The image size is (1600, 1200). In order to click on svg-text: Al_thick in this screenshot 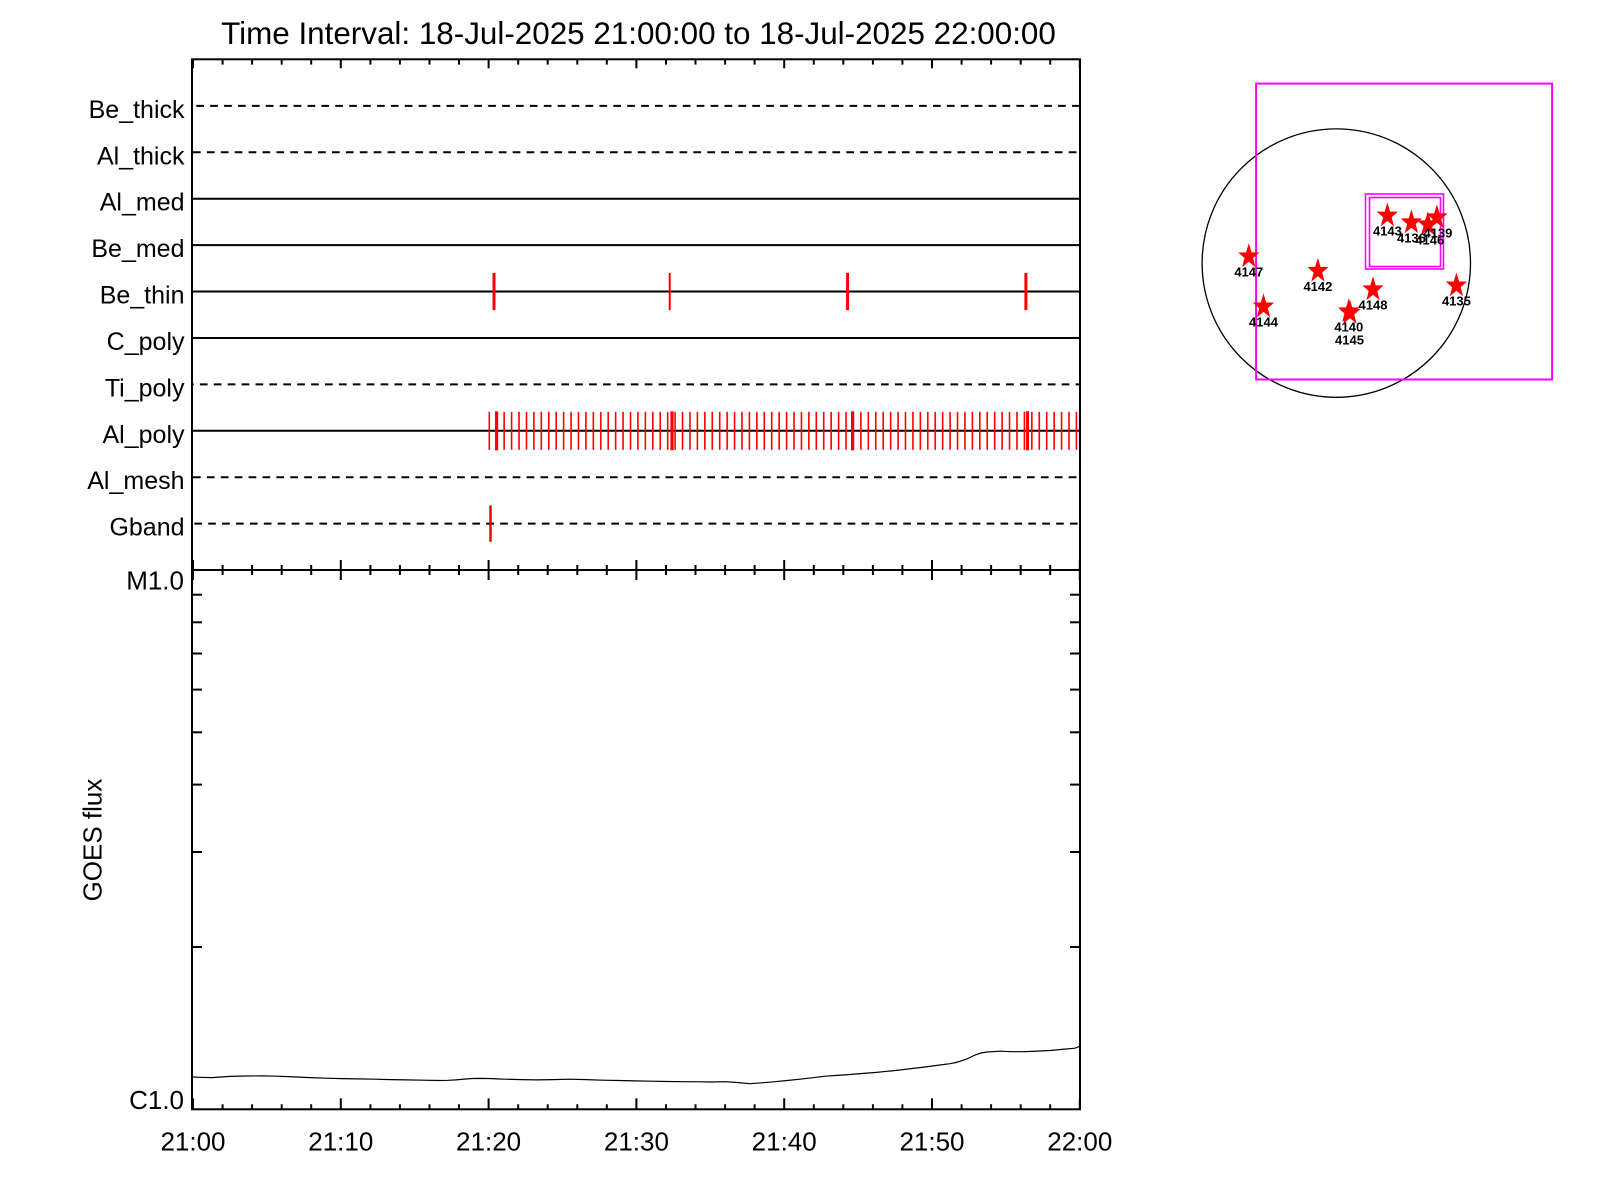, I will do `click(141, 156)`.